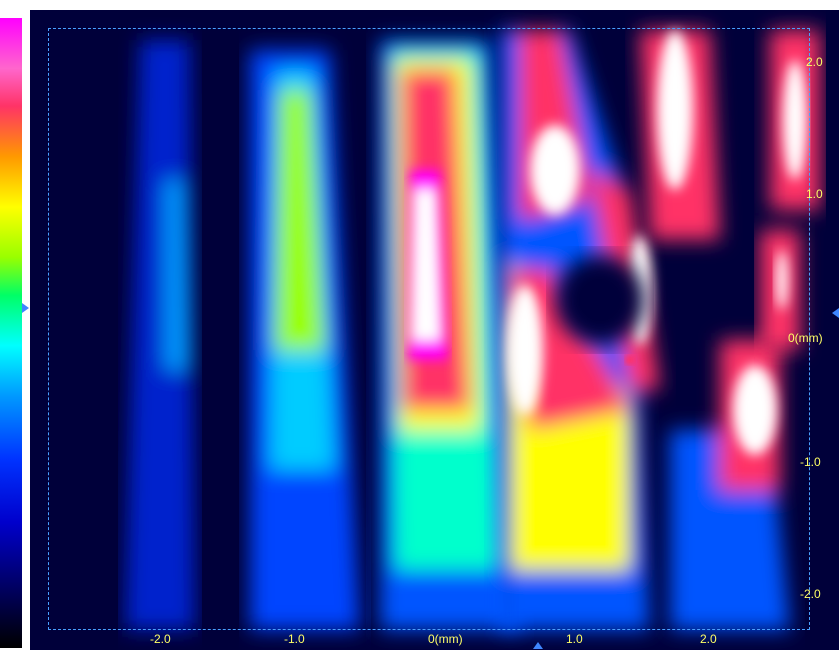 The height and width of the screenshot is (658, 839). I want to click on colorbar, so click(11, 333).